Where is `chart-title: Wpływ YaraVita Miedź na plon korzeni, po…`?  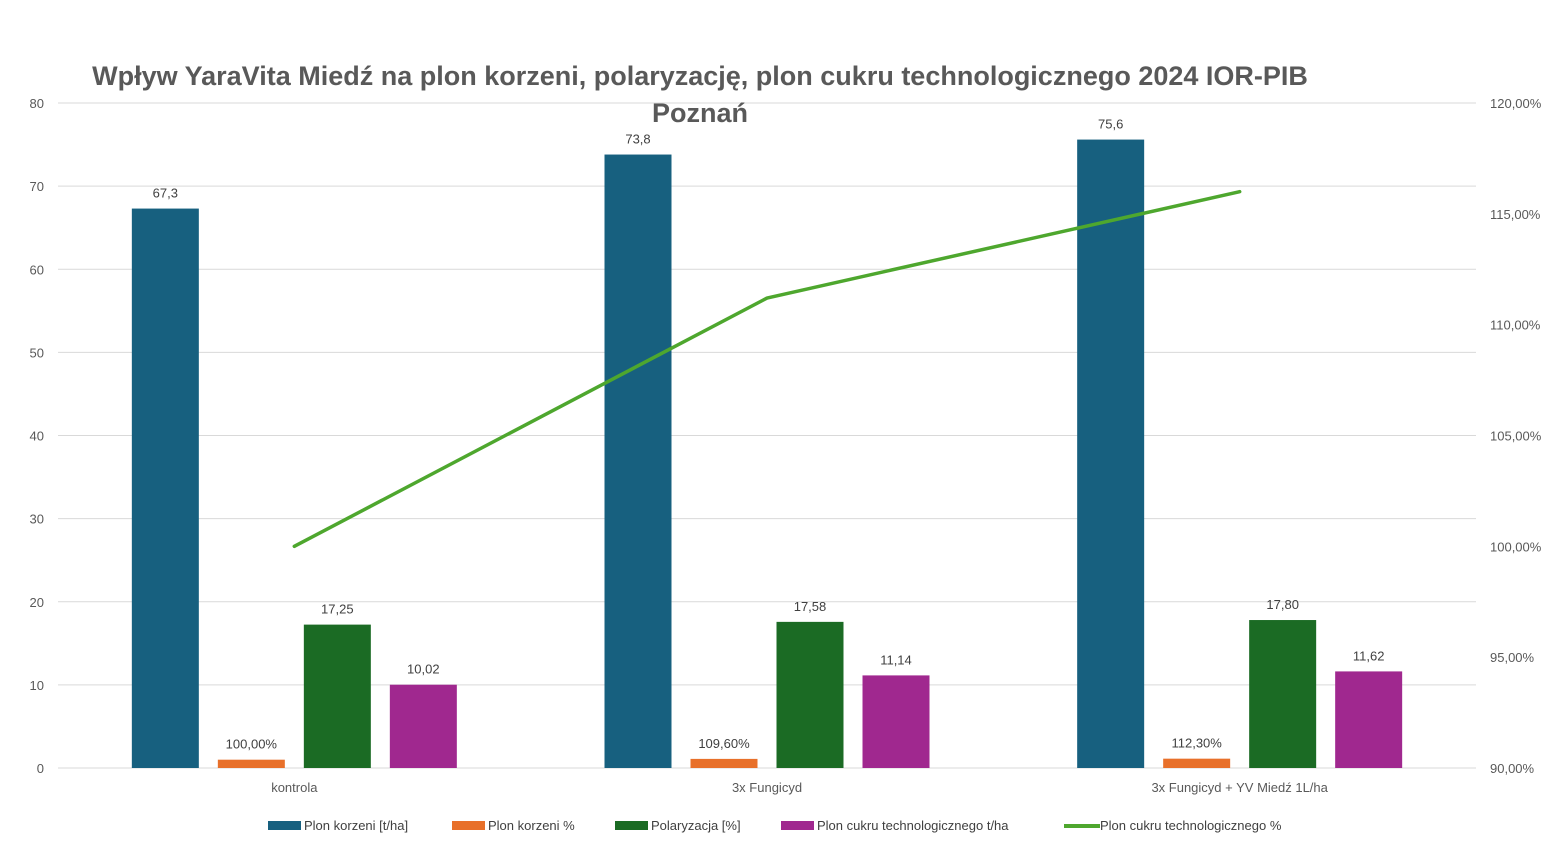 chart-title: Wpływ YaraVita Miedź na plon korzeni, po… is located at coordinates (700, 94).